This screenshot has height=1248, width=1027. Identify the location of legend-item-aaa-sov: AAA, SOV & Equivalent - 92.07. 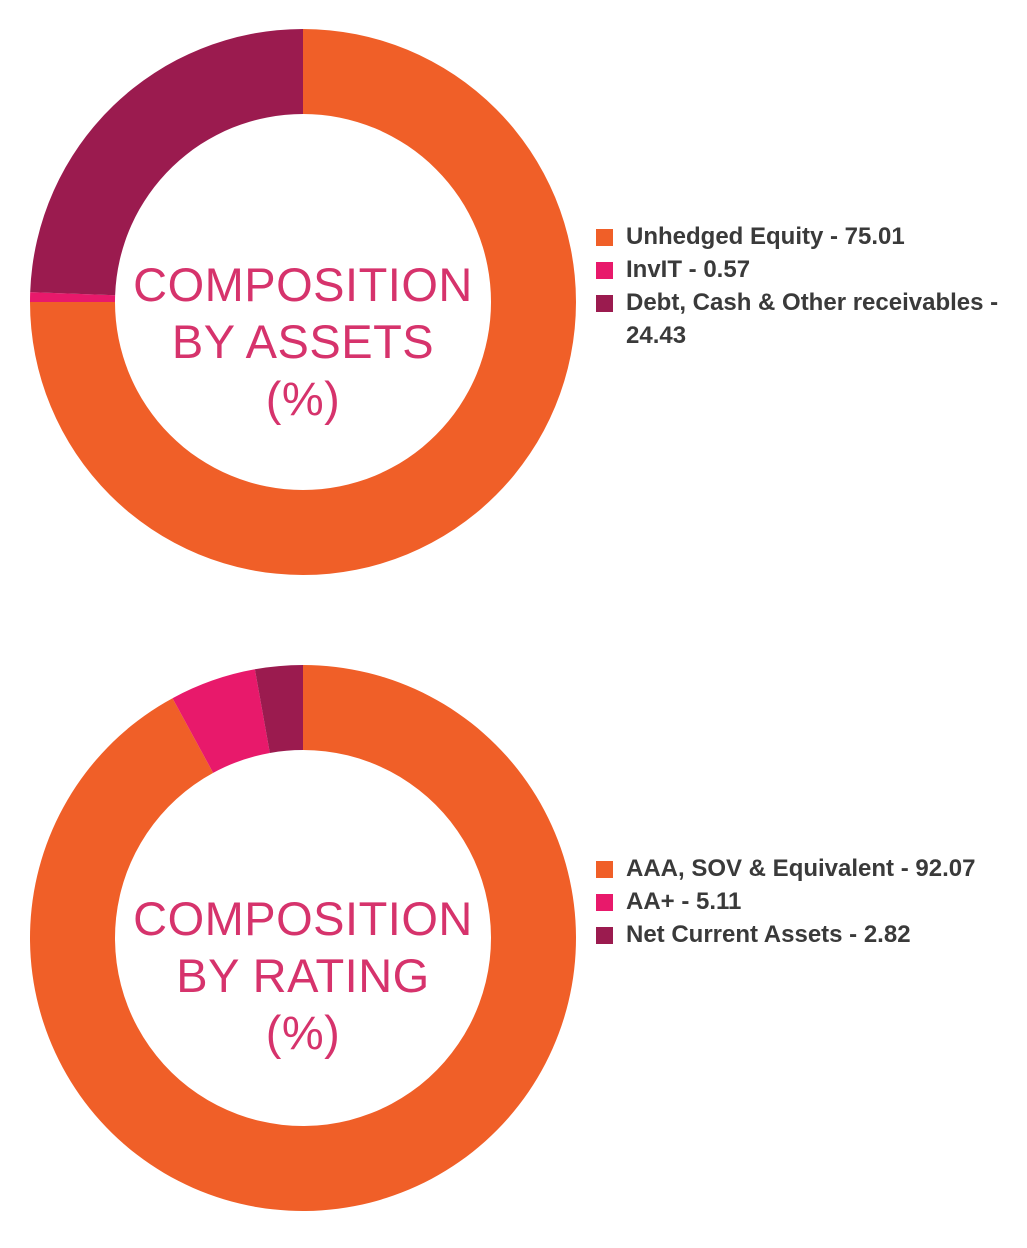
(808, 868).